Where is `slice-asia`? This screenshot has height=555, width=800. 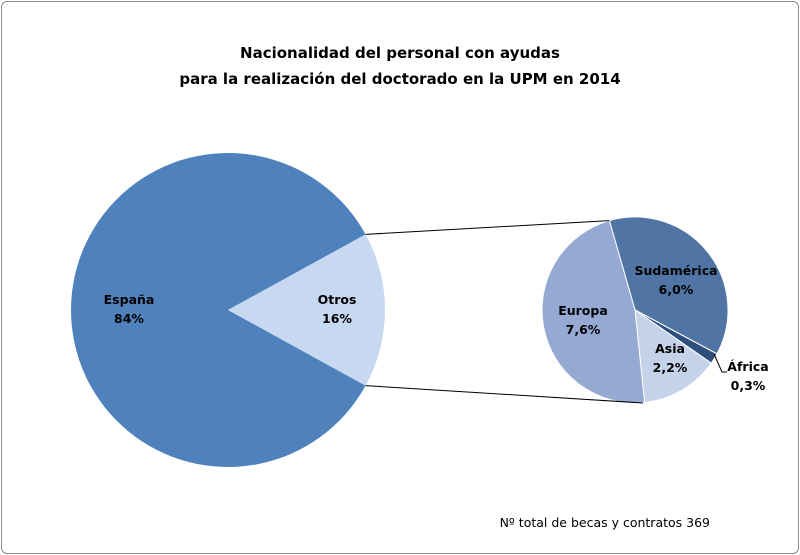 slice-asia is located at coordinates (673, 356).